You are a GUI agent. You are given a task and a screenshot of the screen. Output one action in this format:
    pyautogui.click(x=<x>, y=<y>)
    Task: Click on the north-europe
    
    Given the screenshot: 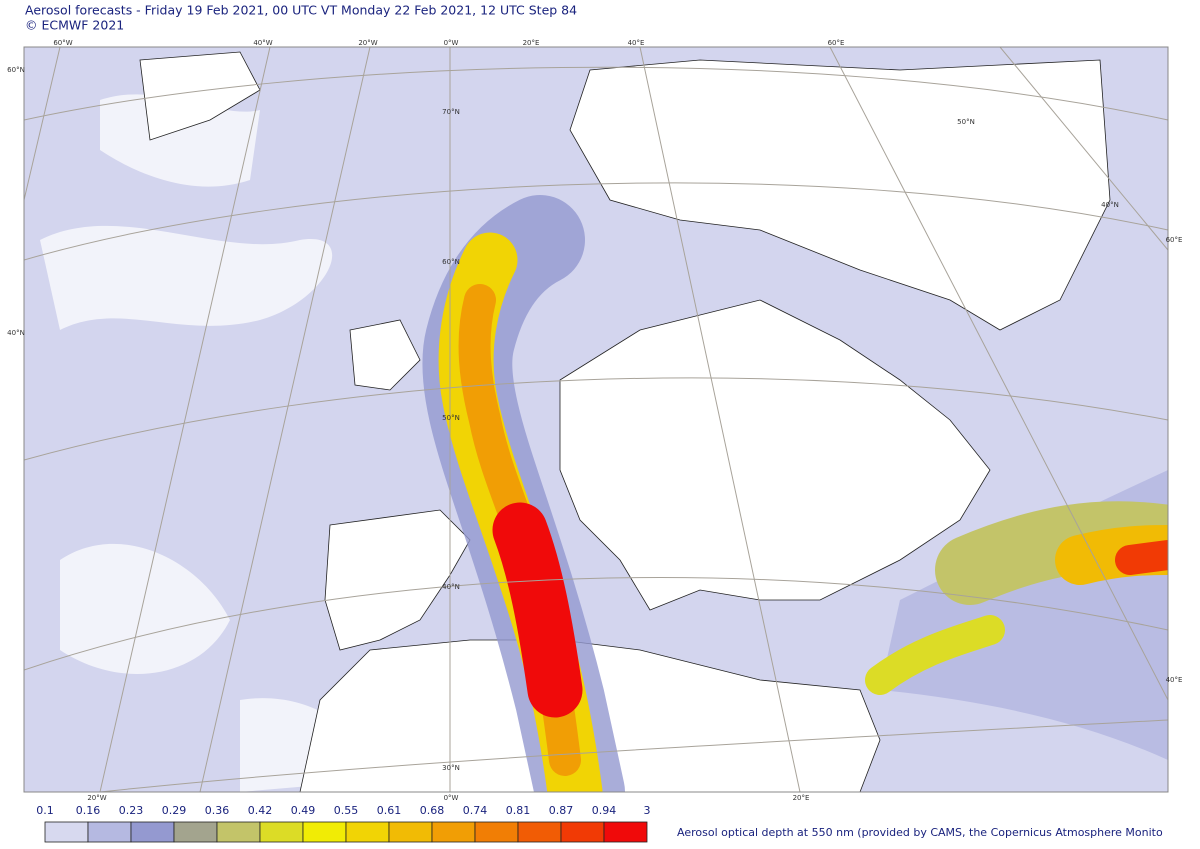 What is the action you would take?
    pyautogui.click(x=840, y=195)
    